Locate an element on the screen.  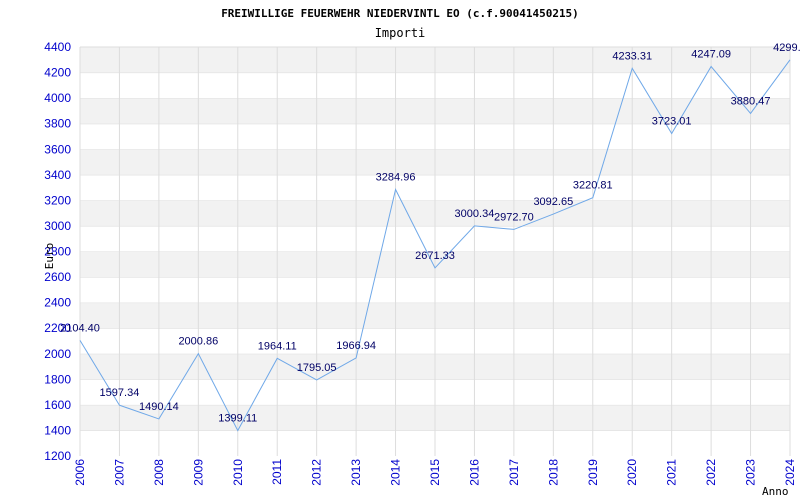
x-tick-label: 2024 is located at coordinates (790, 472).